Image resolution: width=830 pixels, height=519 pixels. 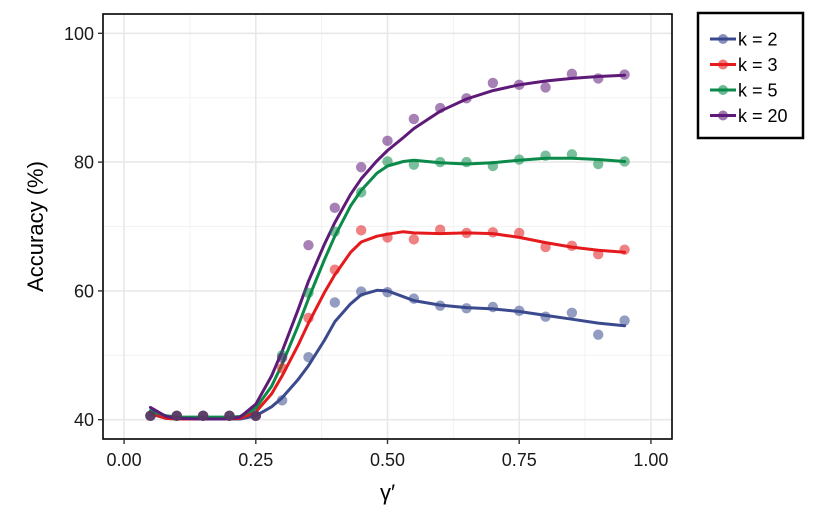 What do you see at coordinates (255, 460) in the screenshot?
I see `x-tick-label: 0.25` at bounding box center [255, 460].